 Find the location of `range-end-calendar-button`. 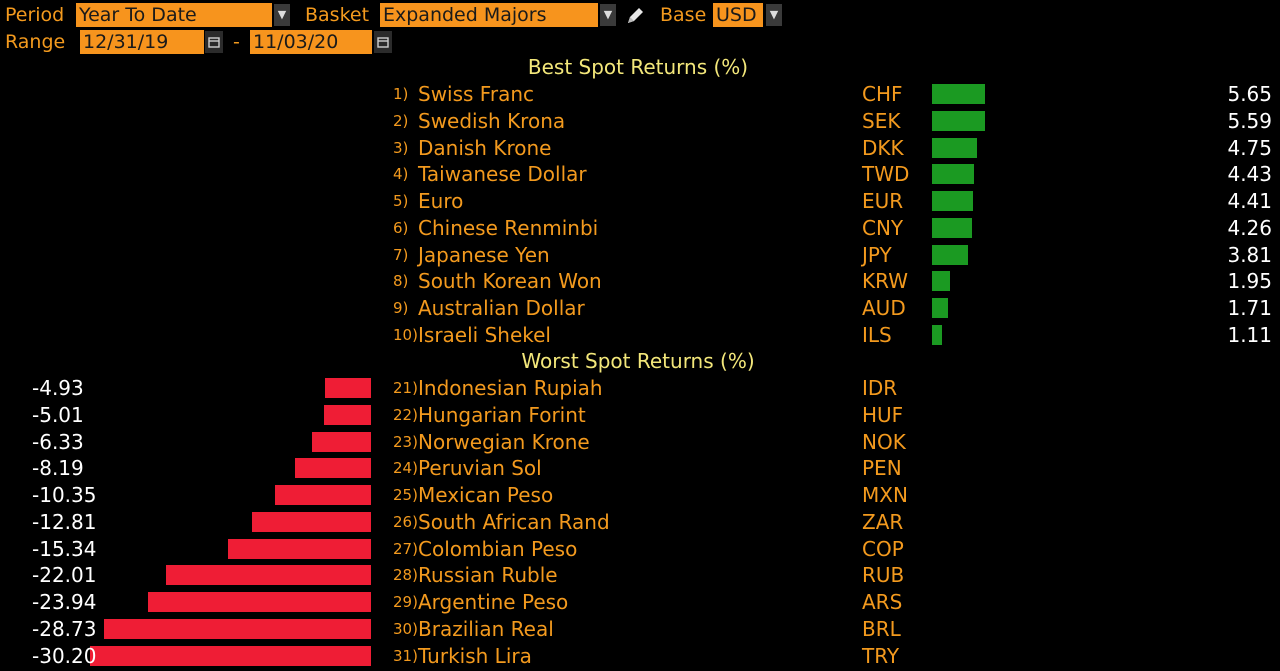

range-end-calendar-button is located at coordinates (383, 42).